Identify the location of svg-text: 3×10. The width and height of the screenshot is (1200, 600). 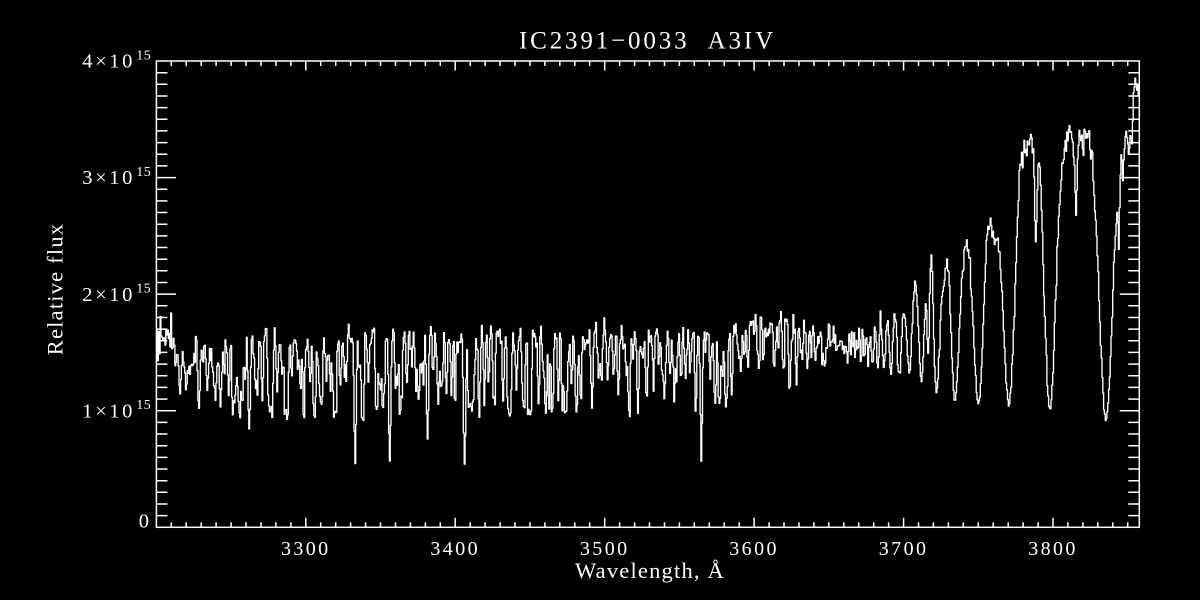
(108, 178).